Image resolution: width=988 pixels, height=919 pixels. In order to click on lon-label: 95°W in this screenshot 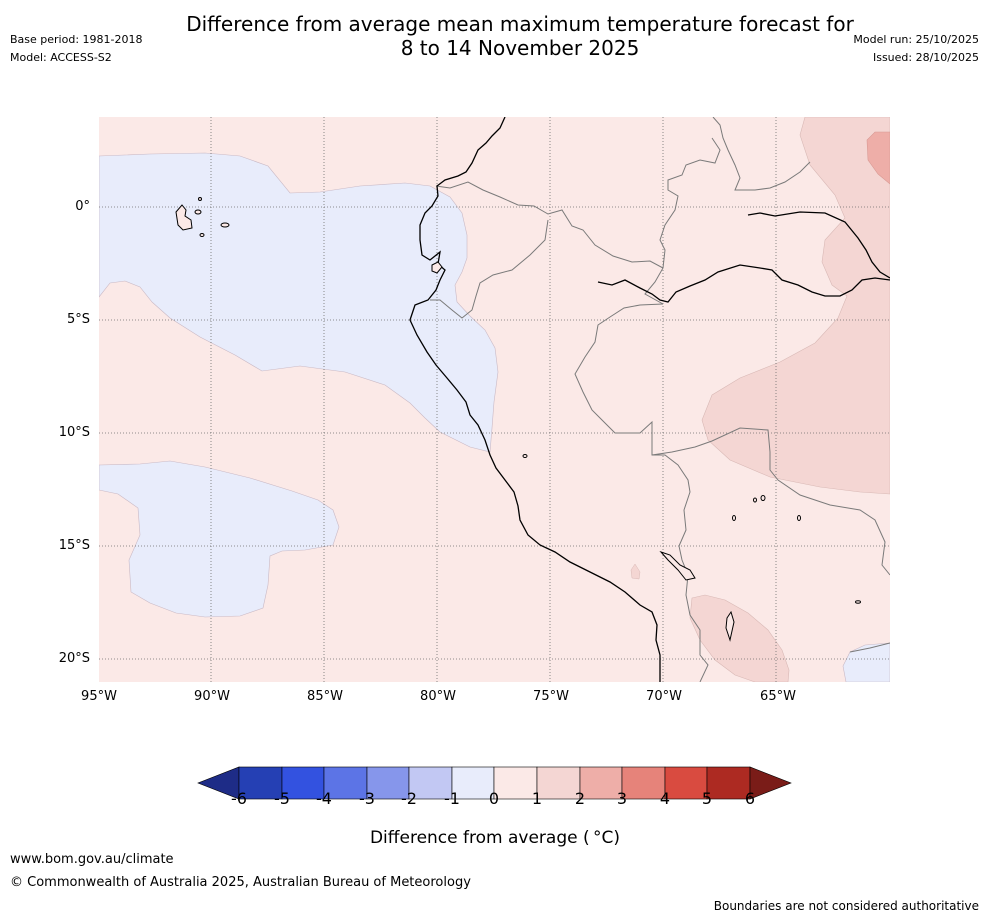, I will do `click(99, 696)`.